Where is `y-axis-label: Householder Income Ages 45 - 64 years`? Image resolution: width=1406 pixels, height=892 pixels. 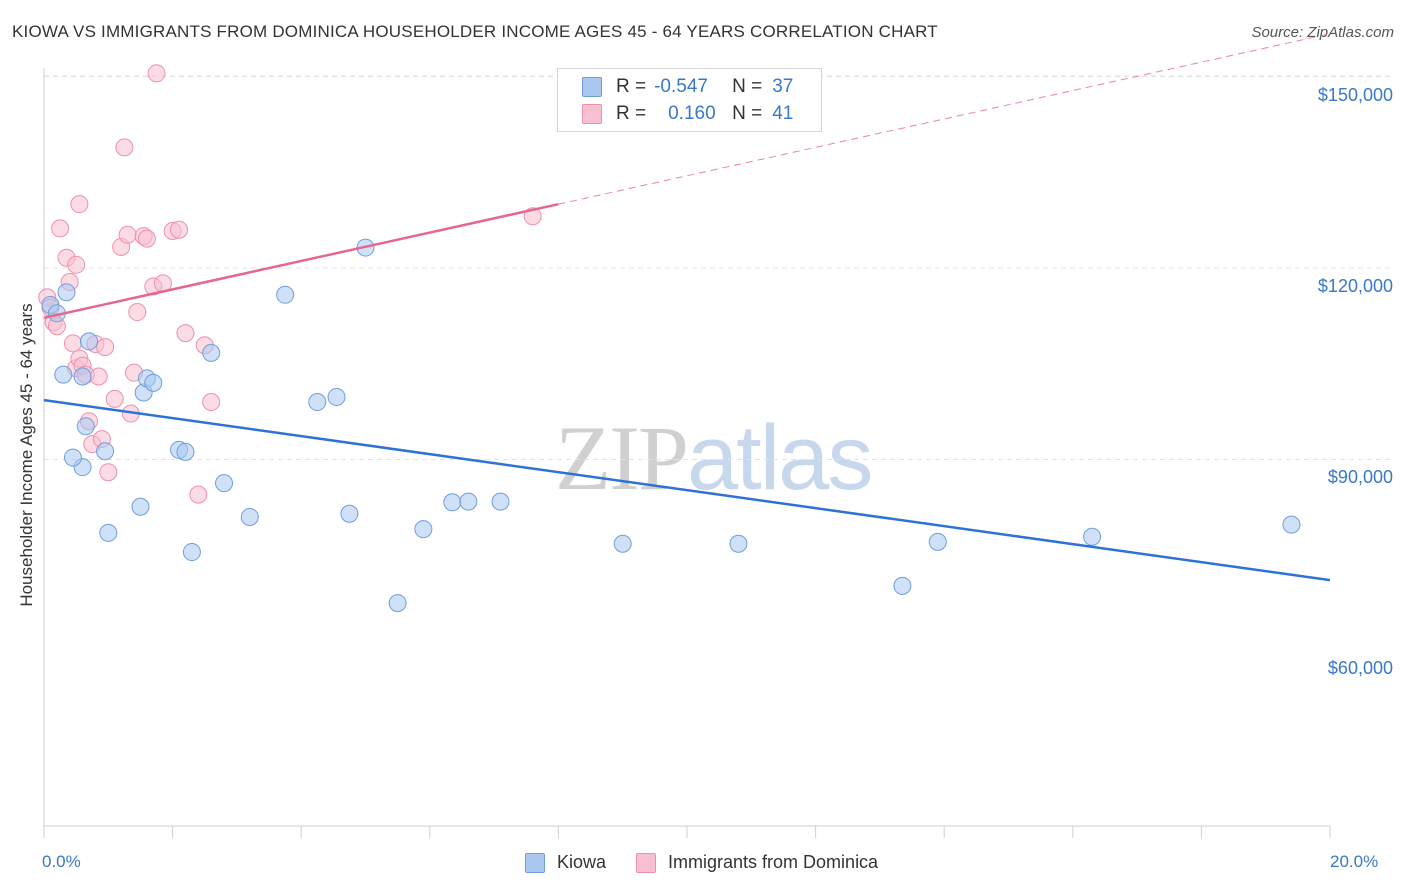
y-axis-label: Householder Income Ages 45 - 64 years is located at coordinates (26, 455).